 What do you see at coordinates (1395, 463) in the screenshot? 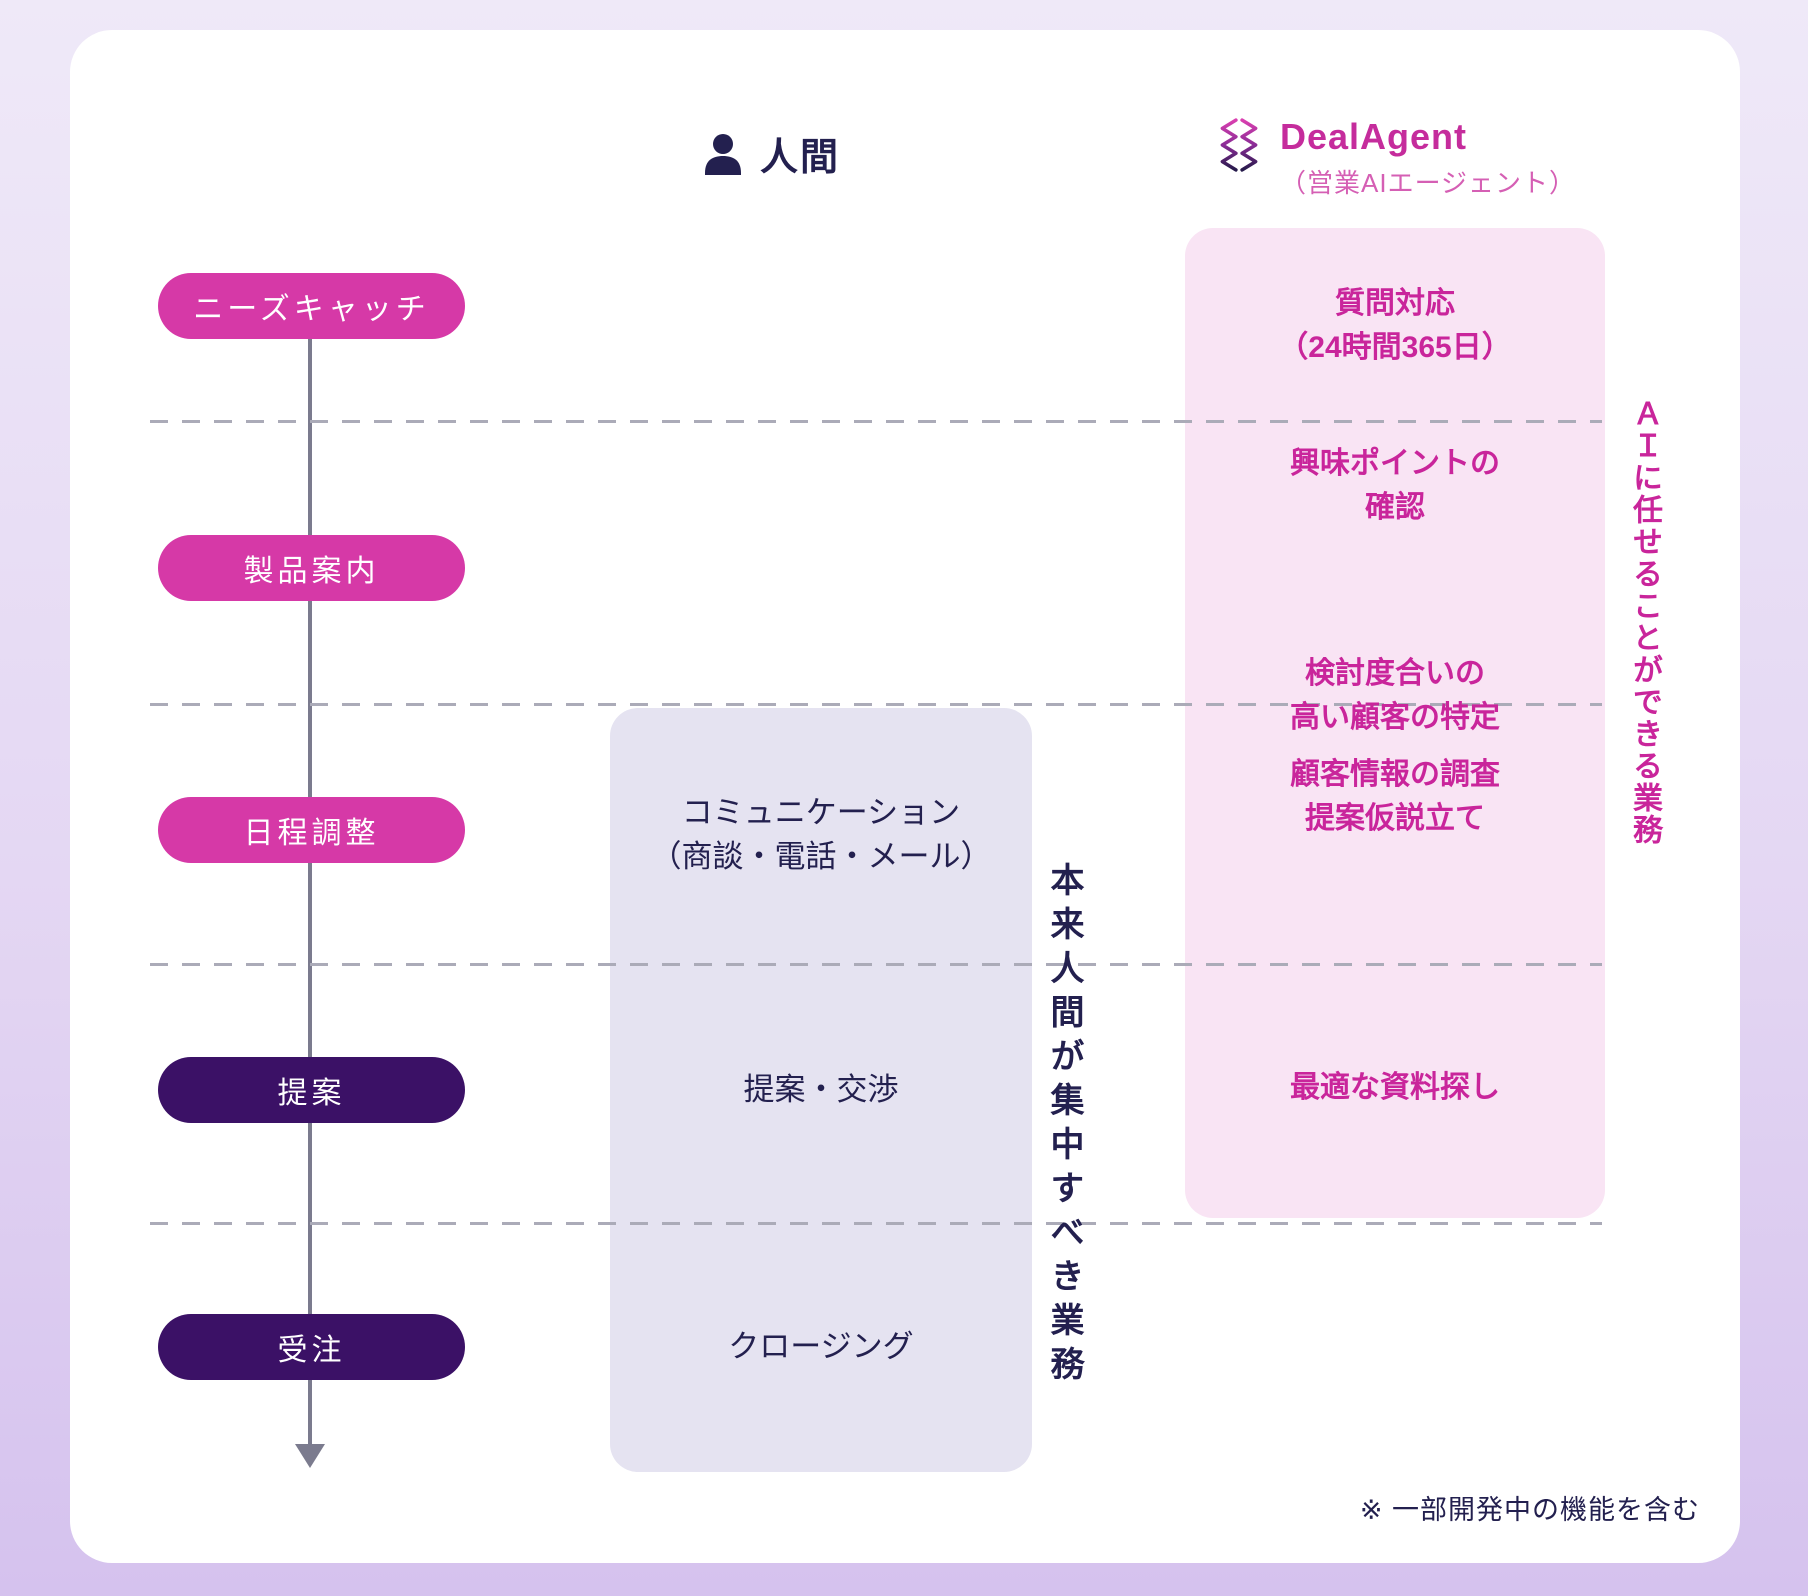
I see `task-line: 興味ポイントの` at bounding box center [1395, 463].